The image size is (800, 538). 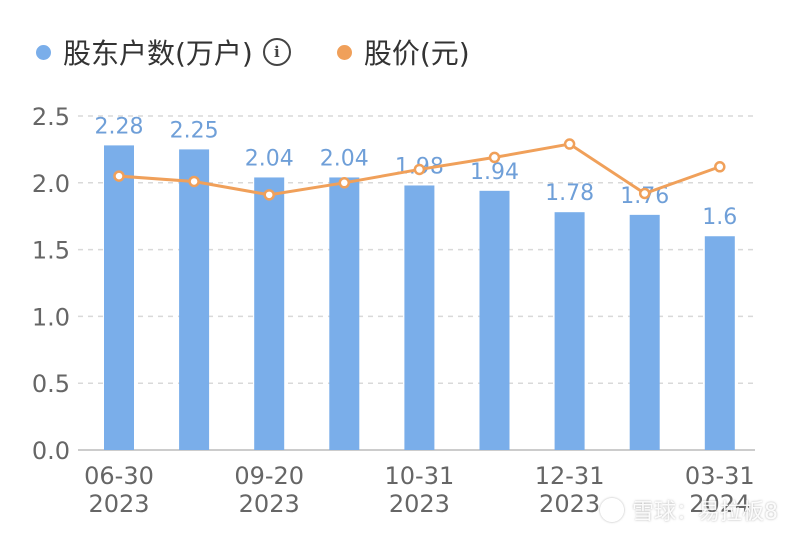 I want to click on y-tick-label: 2.5, so click(x=51, y=117).